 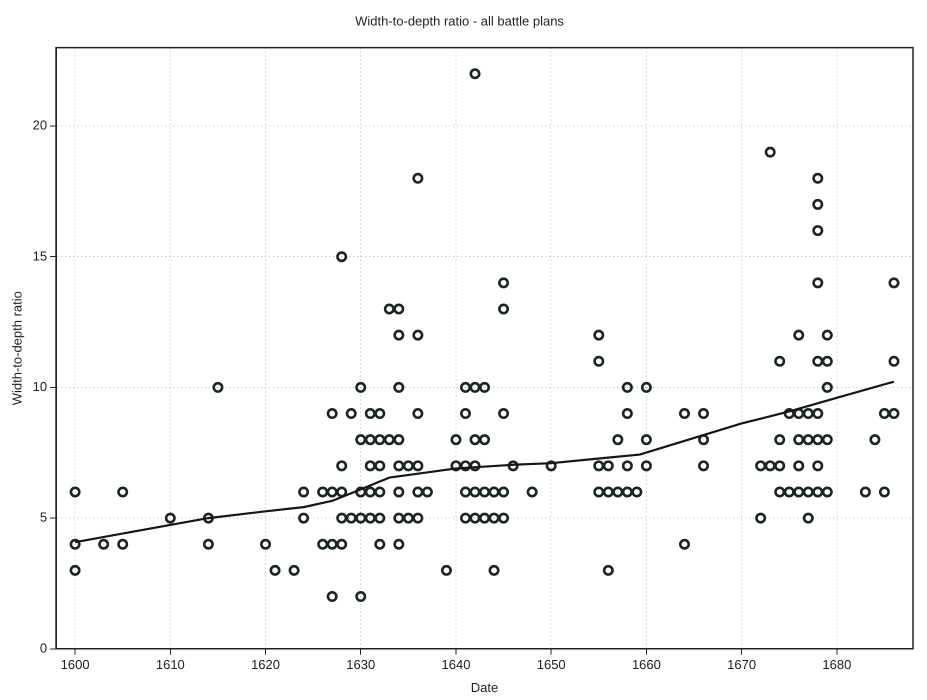 I want to click on y-tick-label: 20, so click(x=40, y=125).